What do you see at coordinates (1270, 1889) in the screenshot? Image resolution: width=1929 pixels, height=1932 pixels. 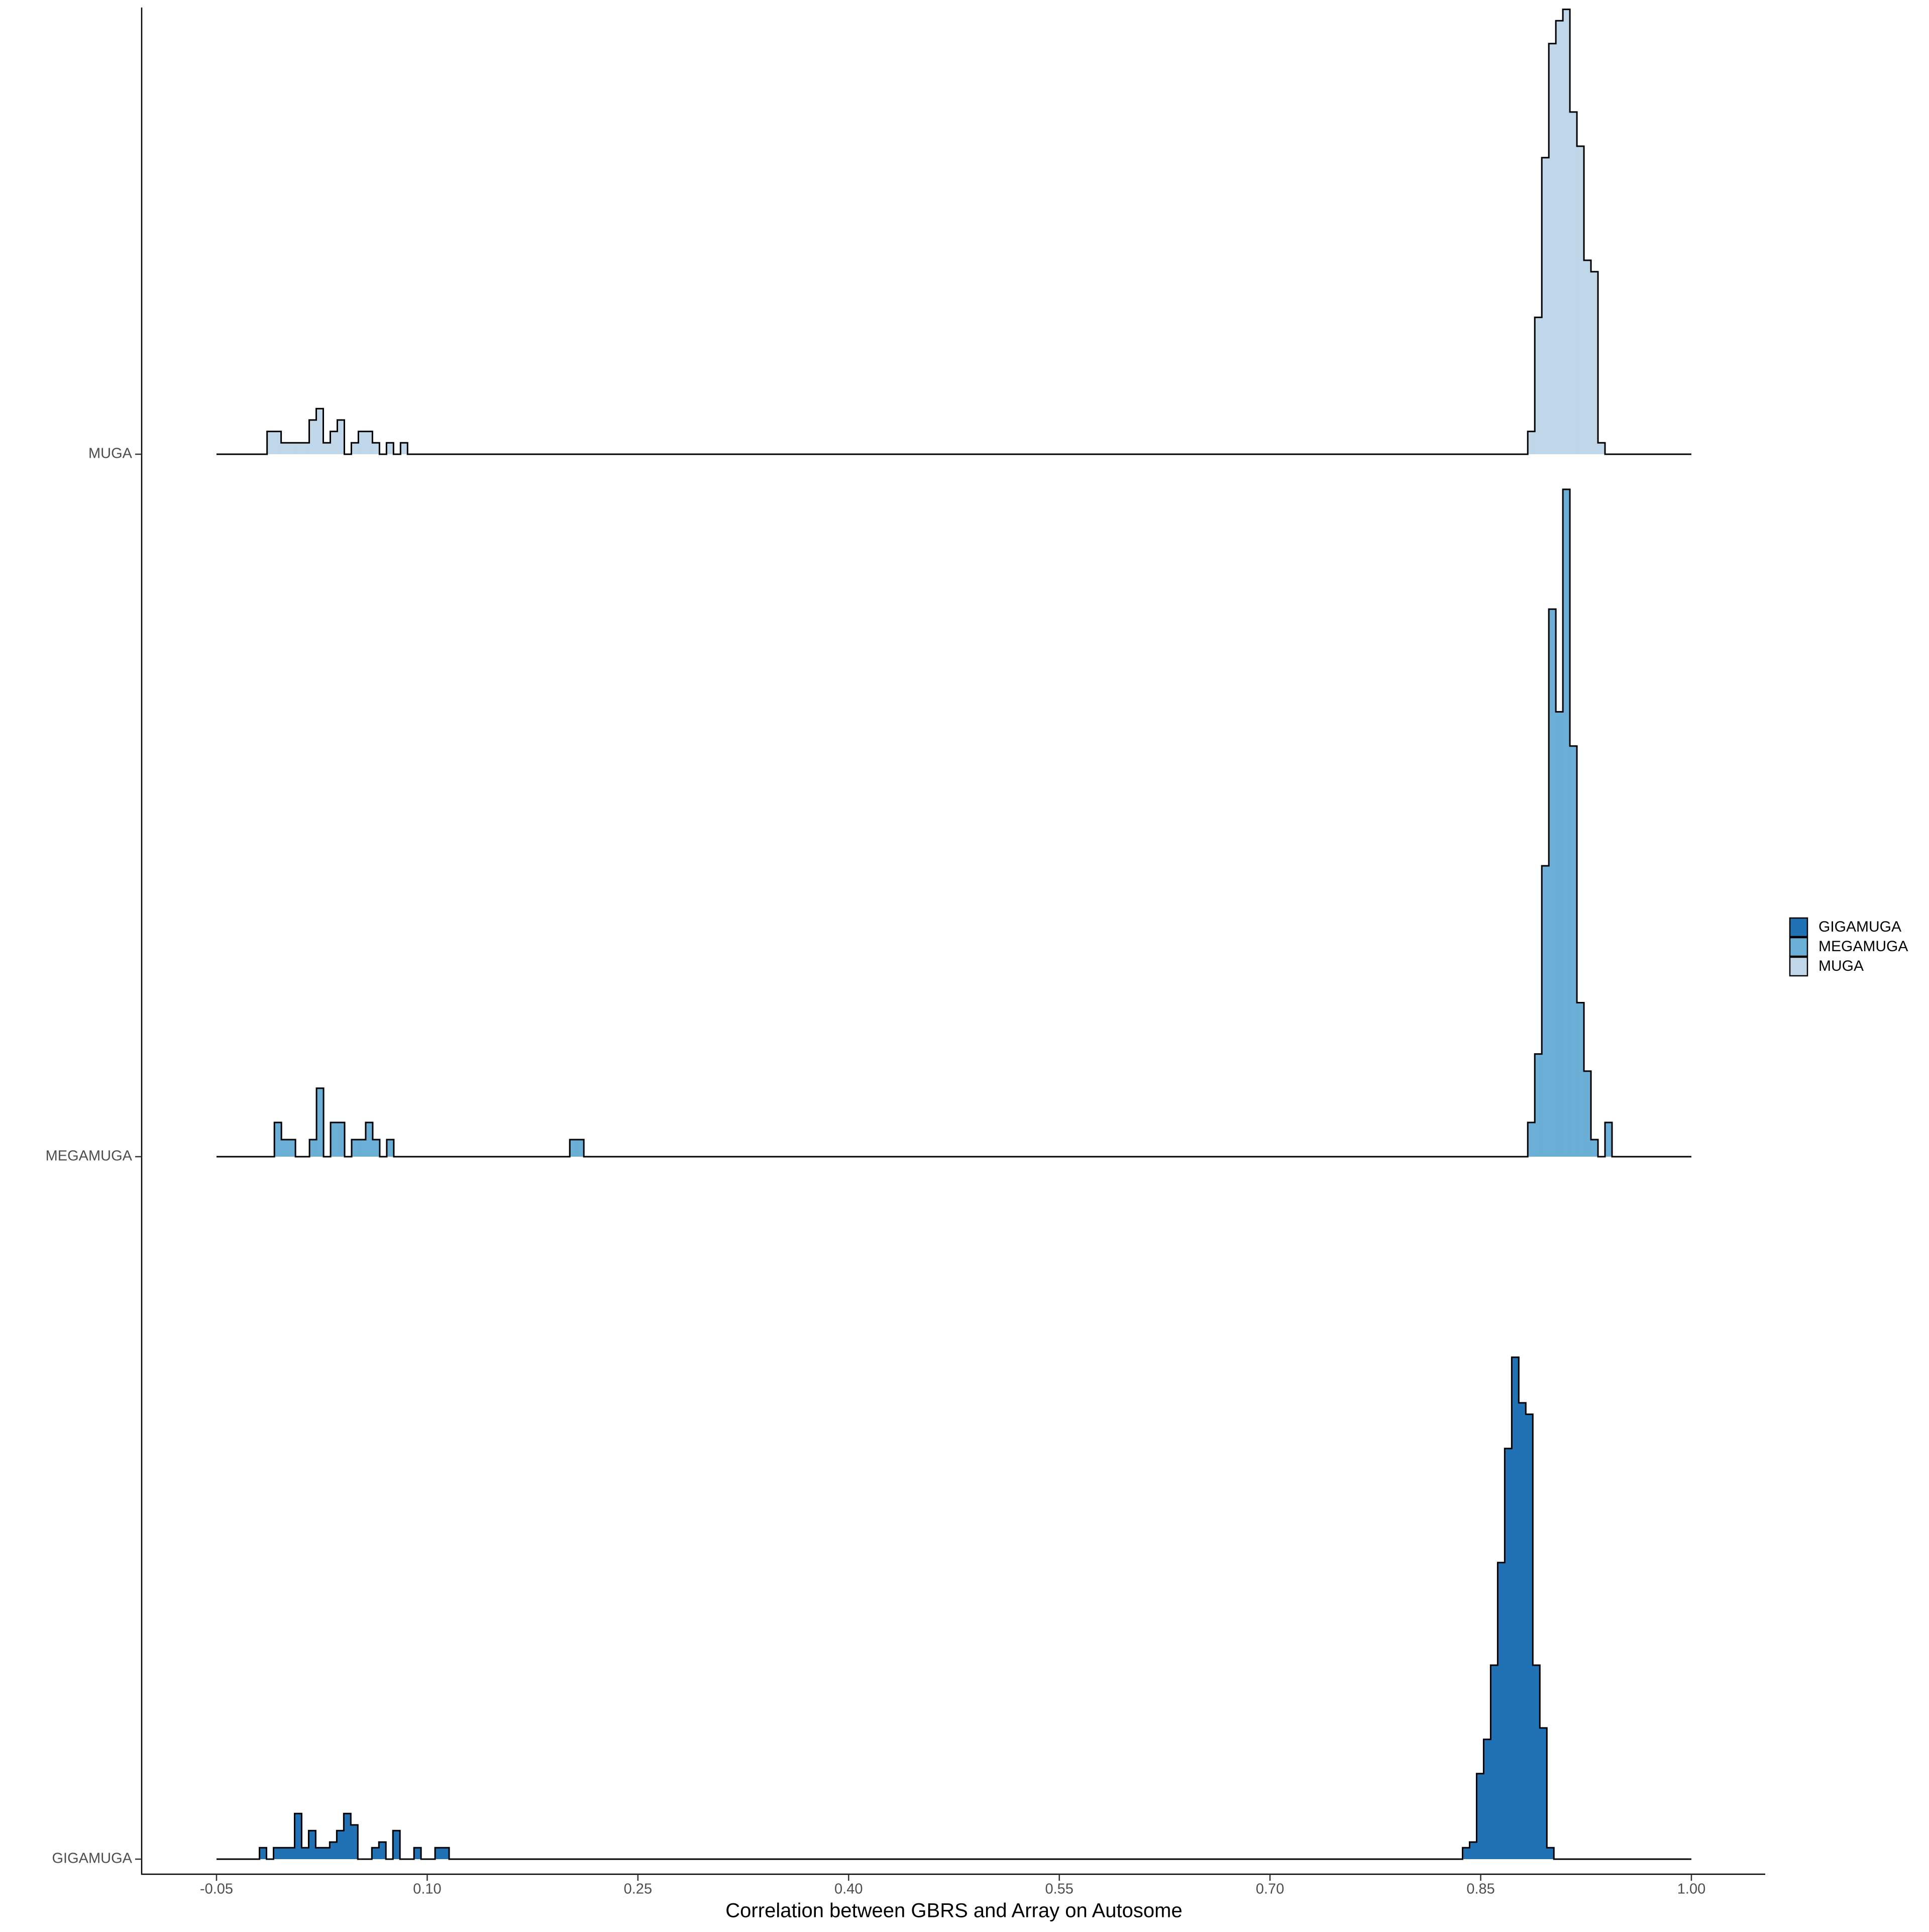 I see `x-tick-label: 0.70` at bounding box center [1270, 1889].